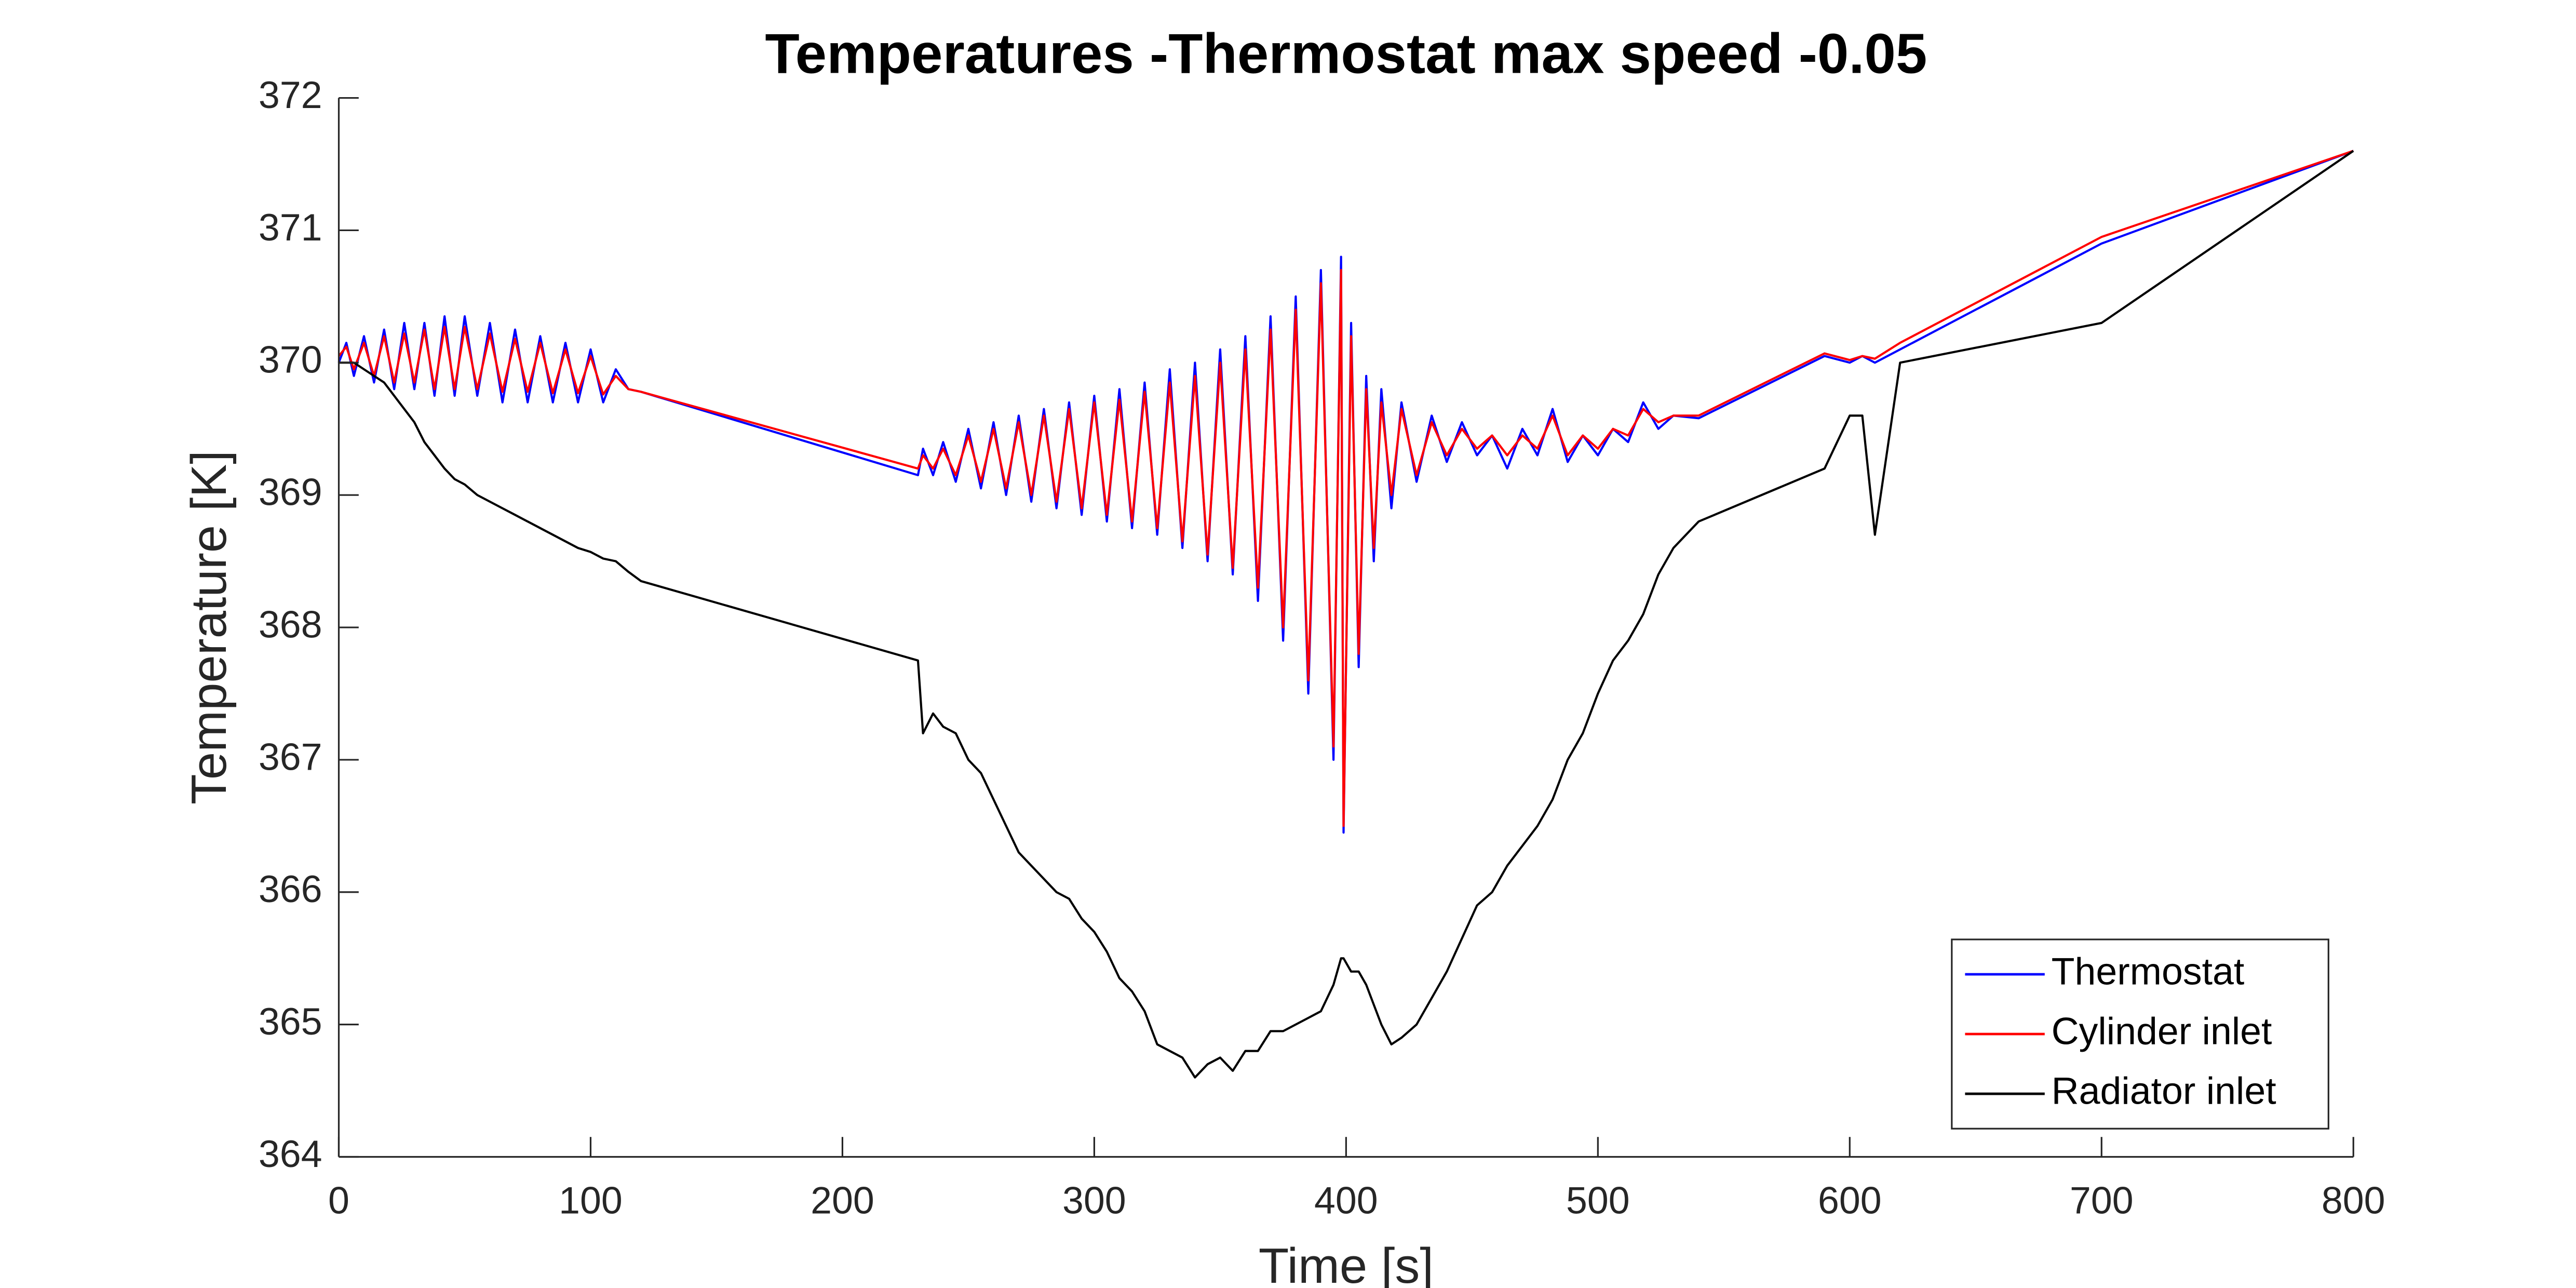 This screenshot has height=1288, width=2576. Describe the element at coordinates (2353, 1200) in the screenshot. I see `x-tick-label: 800` at that location.